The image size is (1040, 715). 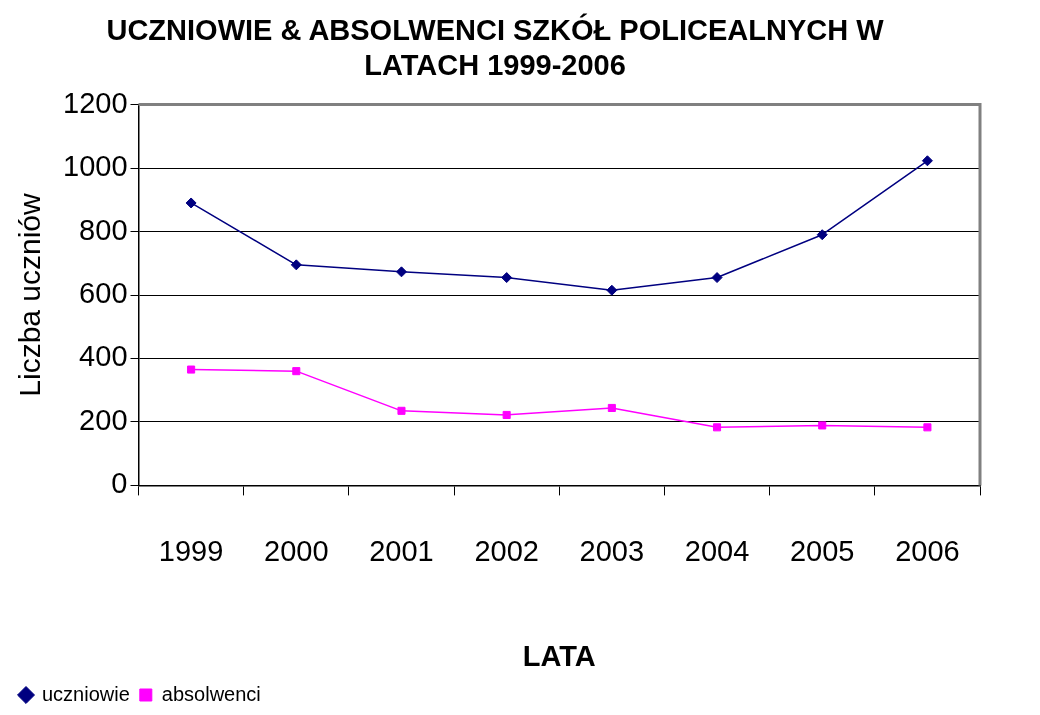 What do you see at coordinates (506, 550) in the screenshot?
I see `x-tick-label: 2002` at bounding box center [506, 550].